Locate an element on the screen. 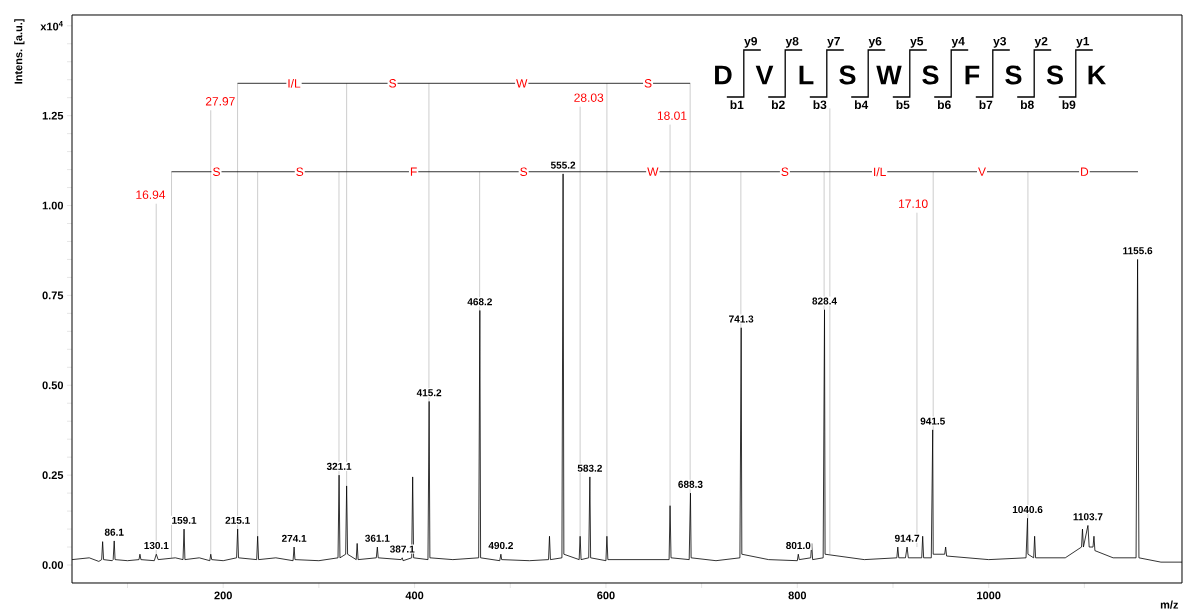  annotation: 688.3 is located at coordinates (690, 484).